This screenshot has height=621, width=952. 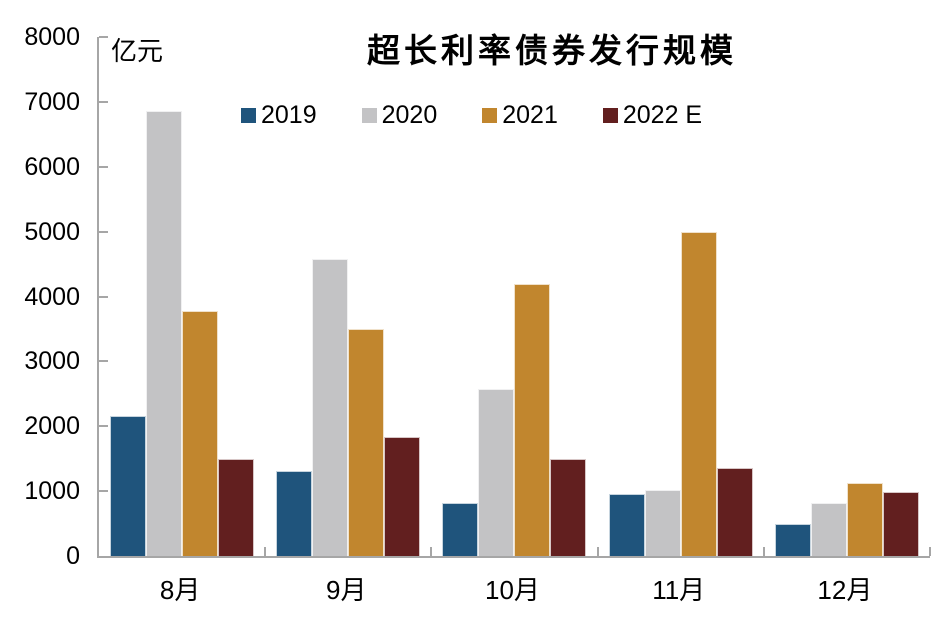 I want to click on bar-2021-12月, so click(x=864, y=519).